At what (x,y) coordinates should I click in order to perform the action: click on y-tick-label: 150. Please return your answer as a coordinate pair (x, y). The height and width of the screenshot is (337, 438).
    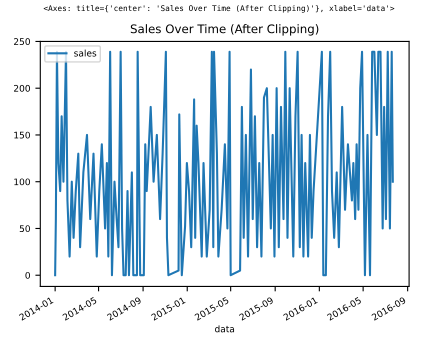
    Looking at the image, I should click on (22, 135).